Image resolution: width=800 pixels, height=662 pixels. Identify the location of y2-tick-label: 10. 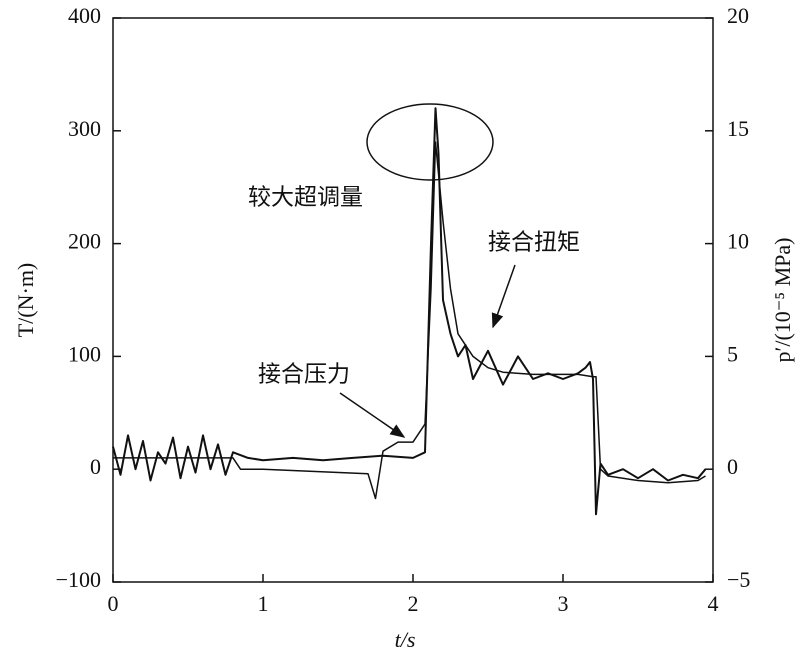
(738, 241).